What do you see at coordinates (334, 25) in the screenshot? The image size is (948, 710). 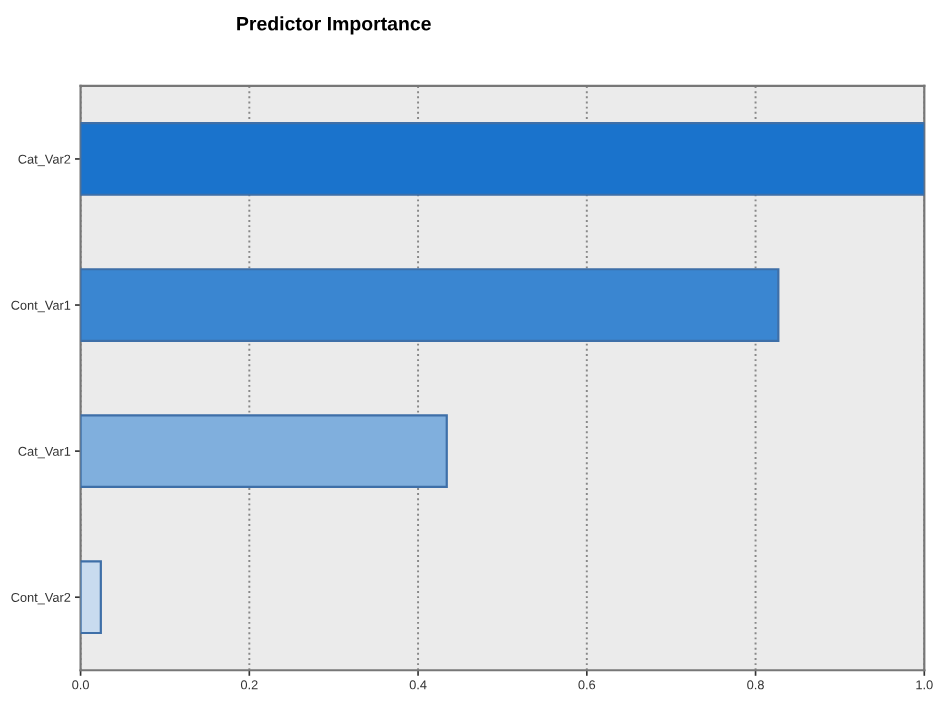 I see `chart-title: Predictor Importance` at bounding box center [334, 25].